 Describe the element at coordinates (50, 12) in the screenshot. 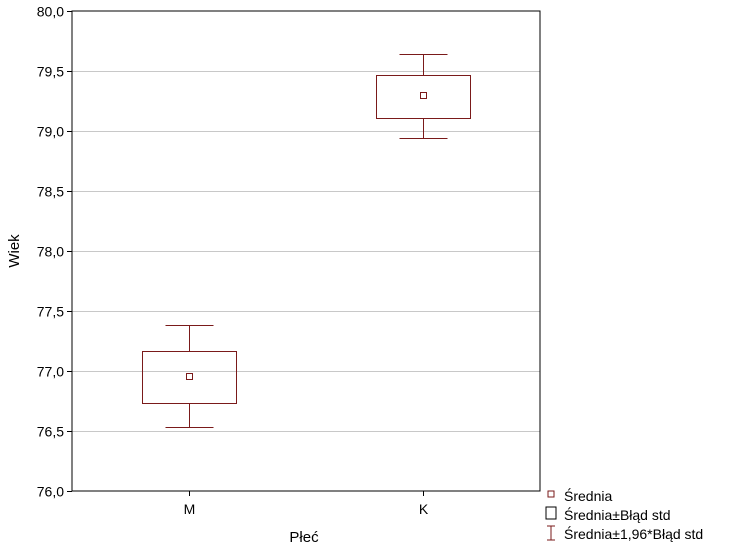

I see `y-tick-label: 80,0` at that location.